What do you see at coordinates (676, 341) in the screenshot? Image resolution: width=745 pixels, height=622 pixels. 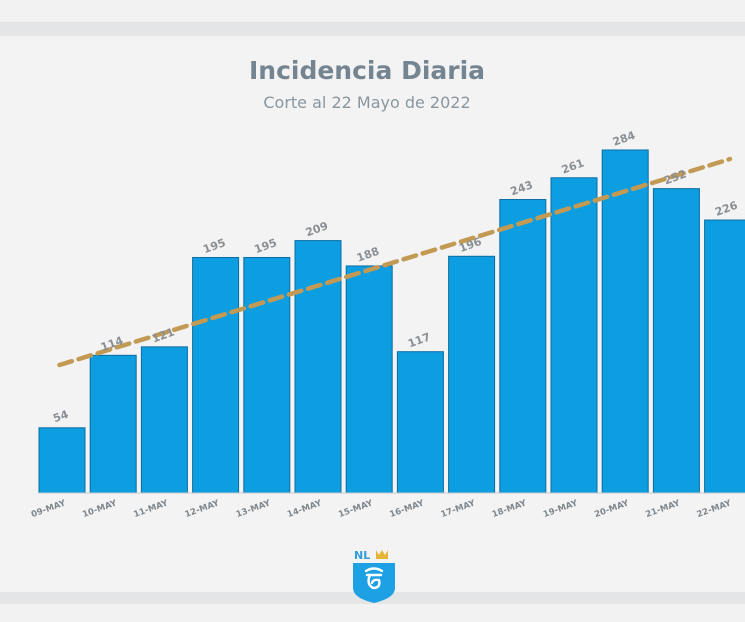 I see `bar-21-may` at bounding box center [676, 341].